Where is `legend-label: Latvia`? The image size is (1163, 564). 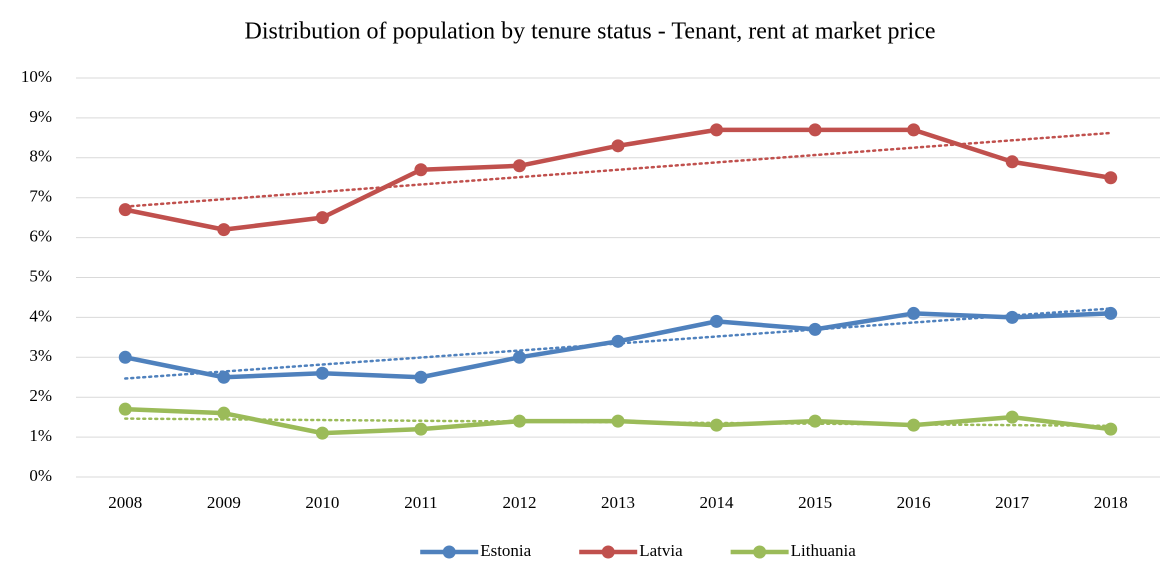
legend-label: Latvia is located at coordinates (661, 550).